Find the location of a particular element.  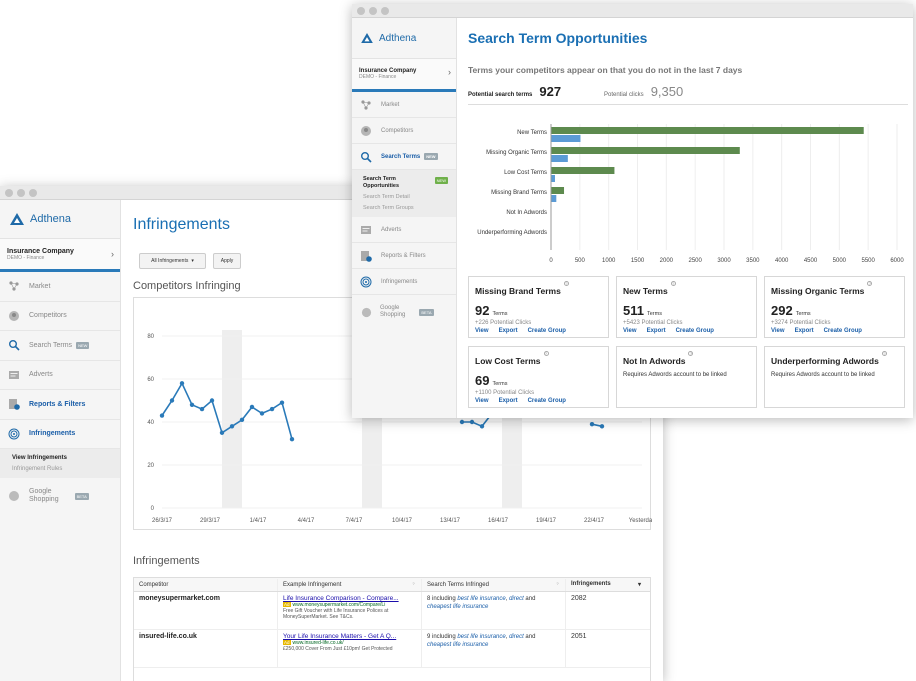

ad-url: www.moneysupermarket.com/Compare/Li is located at coordinates (339, 605).